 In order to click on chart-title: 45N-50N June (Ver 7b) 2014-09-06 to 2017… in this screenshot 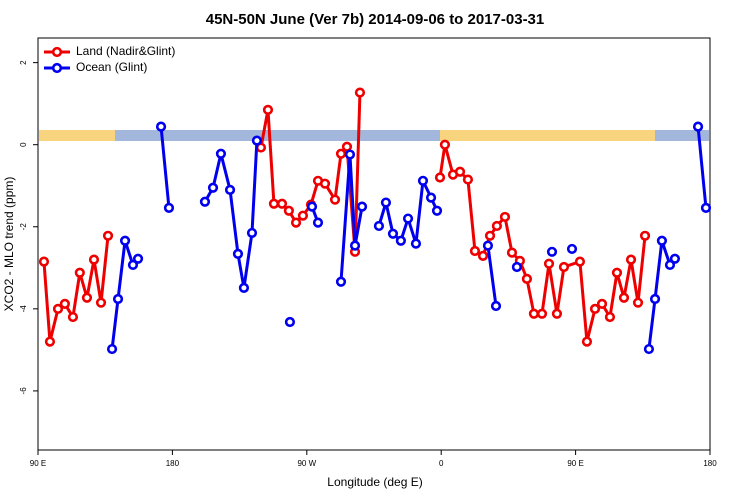, I will do `click(375, 19)`.